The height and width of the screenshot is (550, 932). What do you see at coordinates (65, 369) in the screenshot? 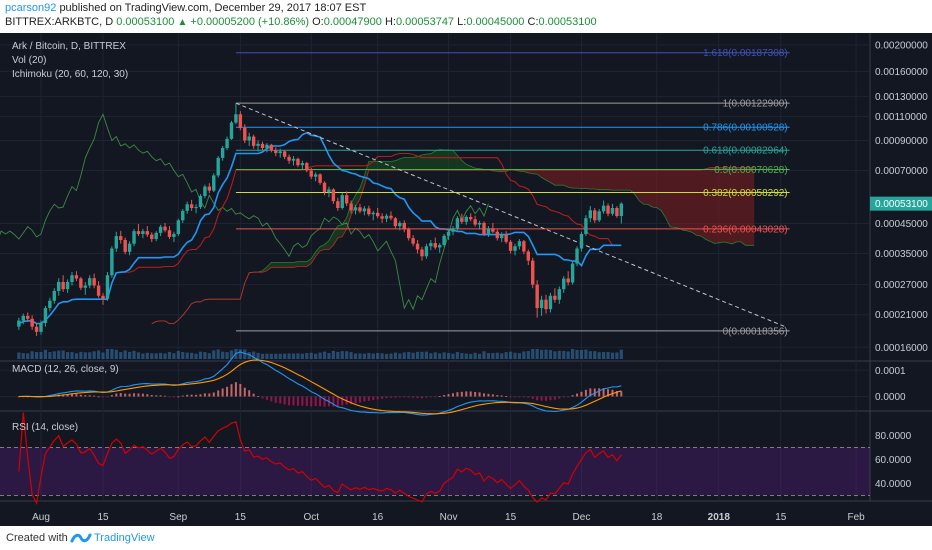
I see `macd-pane-title: MACD (12, 26, close, 9)` at bounding box center [65, 369].